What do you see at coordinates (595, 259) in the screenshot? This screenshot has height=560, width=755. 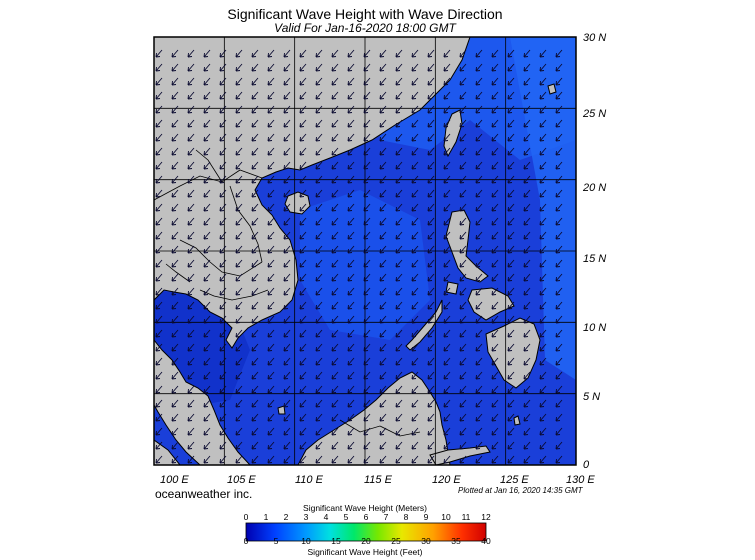 I see `lat-label: 15 N` at bounding box center [595, 259].